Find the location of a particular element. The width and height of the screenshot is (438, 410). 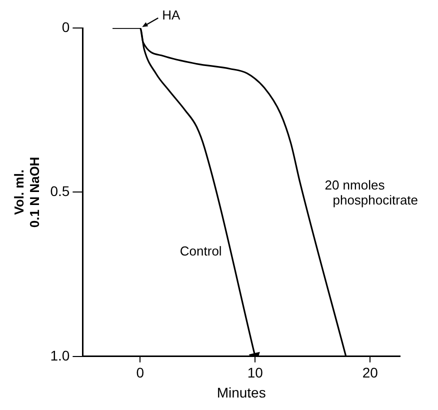

x-axis-title: Minutes is located at coordinates (241, 392).